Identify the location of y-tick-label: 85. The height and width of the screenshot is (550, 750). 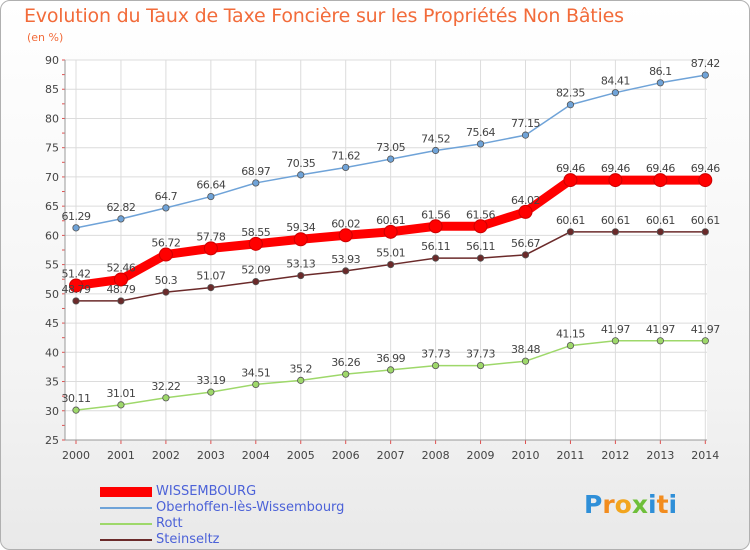
(52, 89).